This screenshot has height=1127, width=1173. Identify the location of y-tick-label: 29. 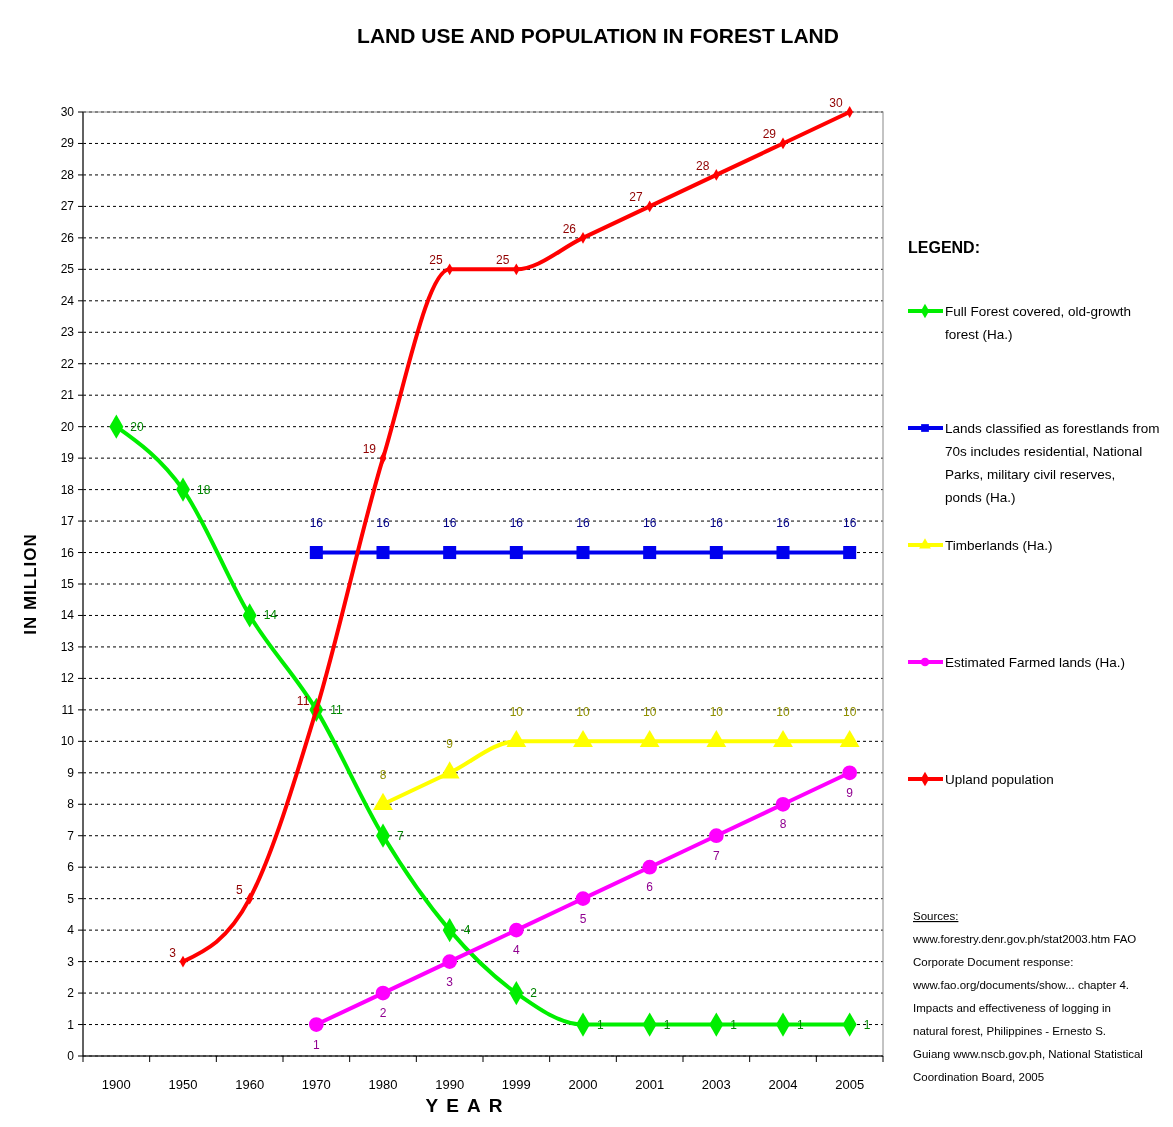
(67, 143).